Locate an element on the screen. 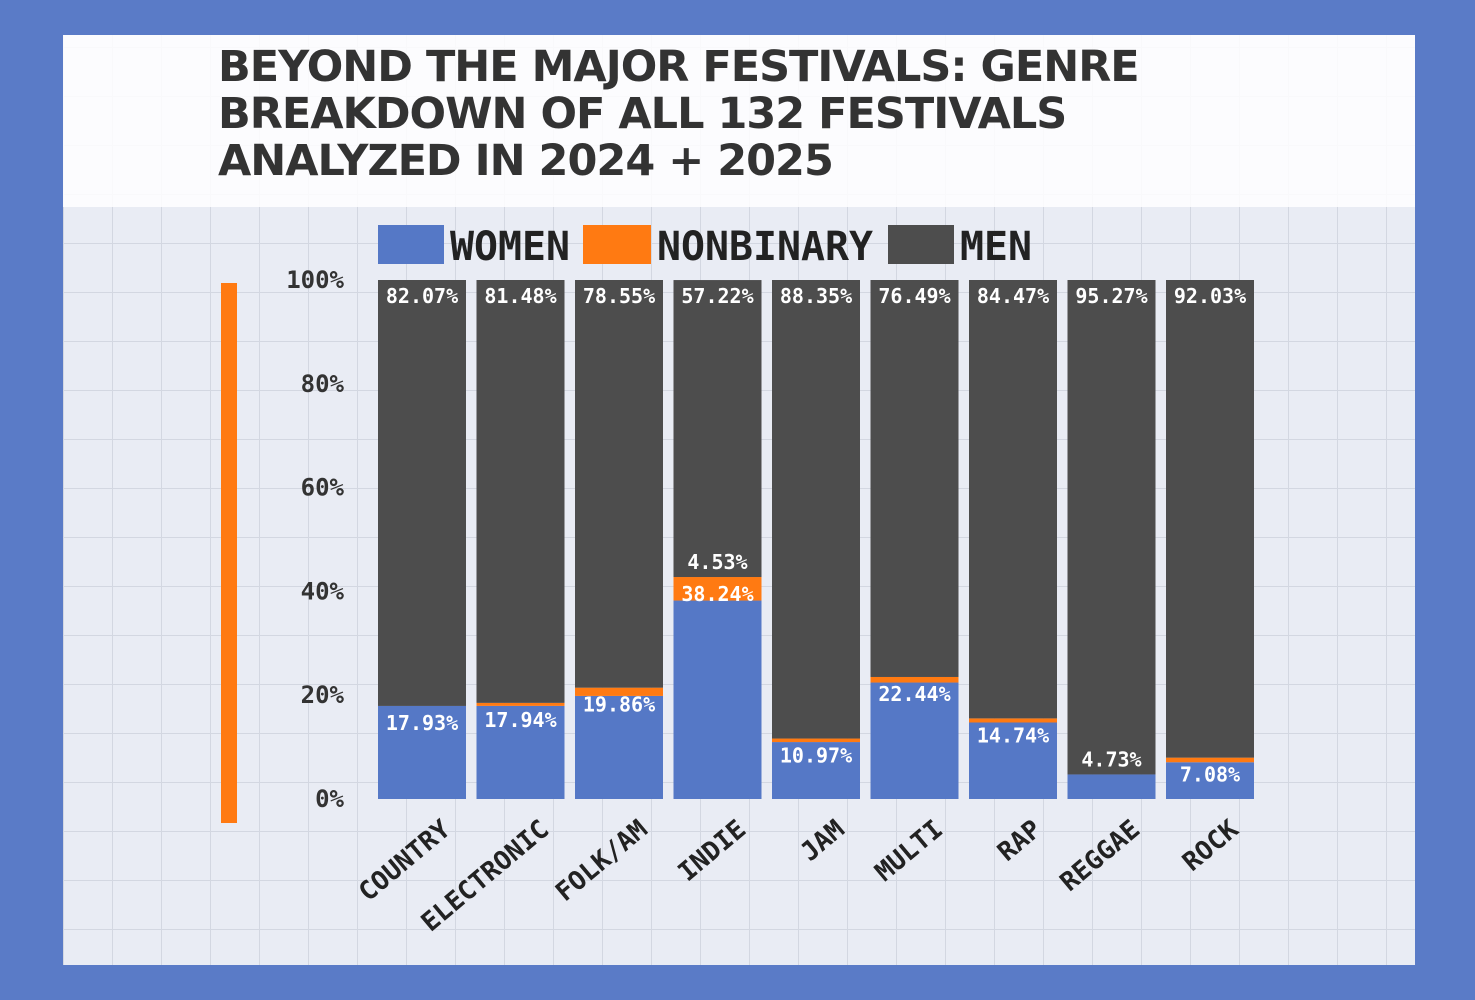 Image resolution: width=1475 pixels, height=1000 pixels. x-tick-label: INDIE is located at coordinates (712, 850).